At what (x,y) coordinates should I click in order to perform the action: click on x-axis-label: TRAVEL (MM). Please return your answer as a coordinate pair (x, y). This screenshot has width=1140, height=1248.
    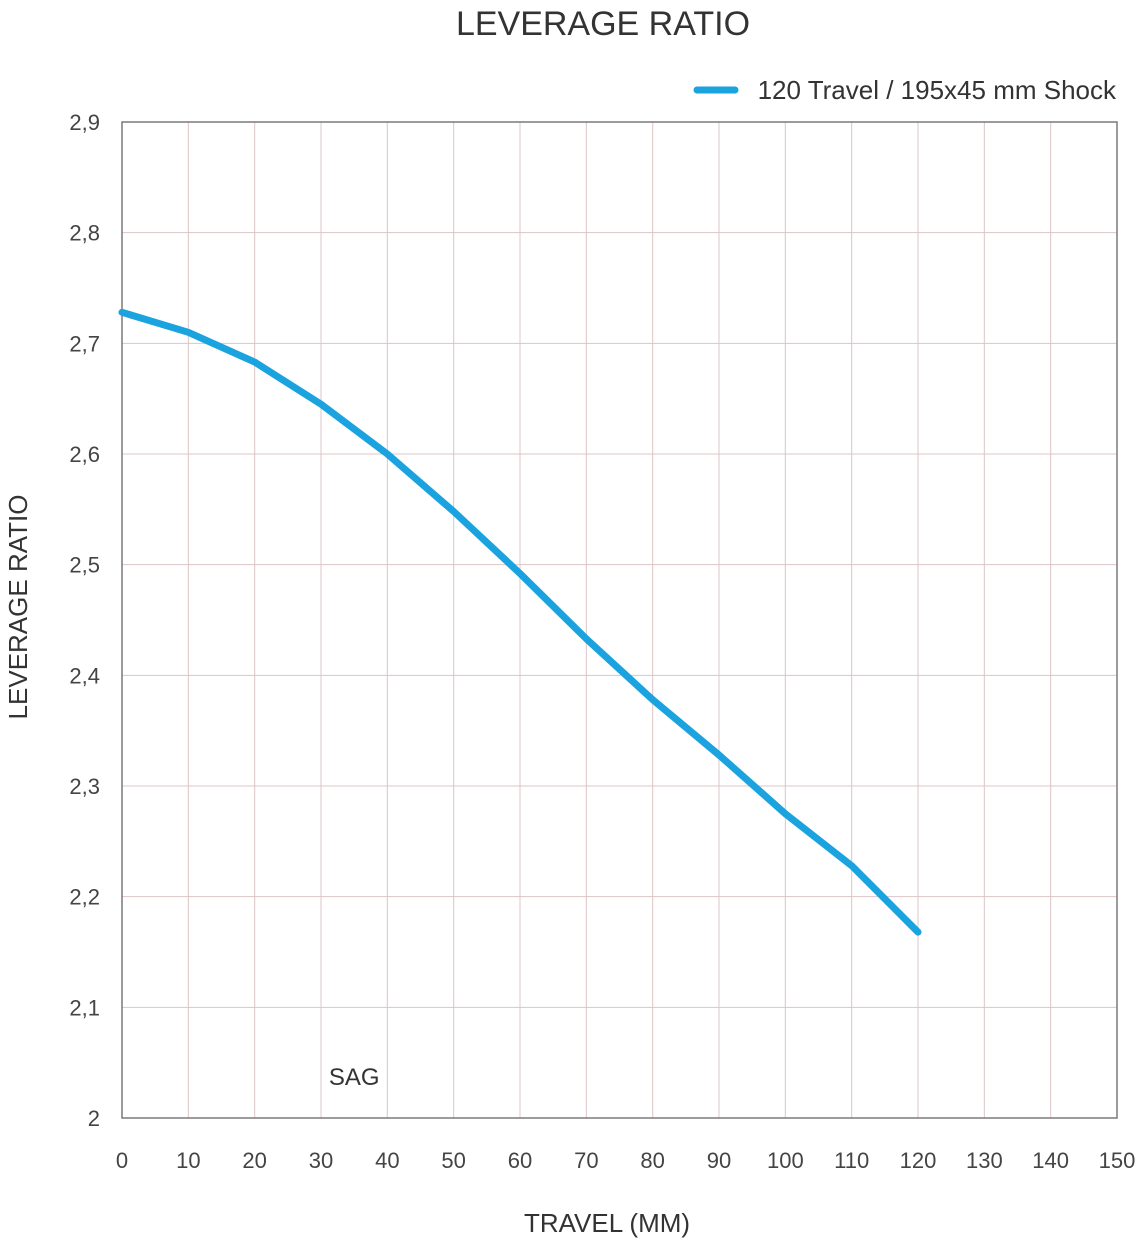
    Looking at the image, I should click on (607, 1223).